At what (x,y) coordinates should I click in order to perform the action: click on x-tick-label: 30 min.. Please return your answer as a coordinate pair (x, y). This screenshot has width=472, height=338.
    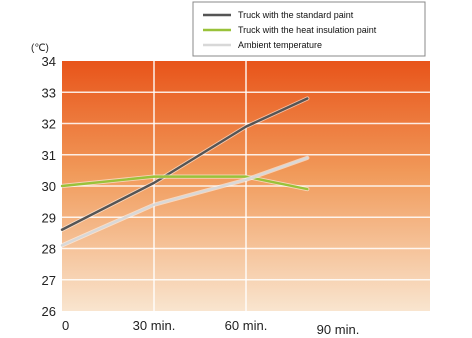
    Looking at the image, I should click on (154, 325).